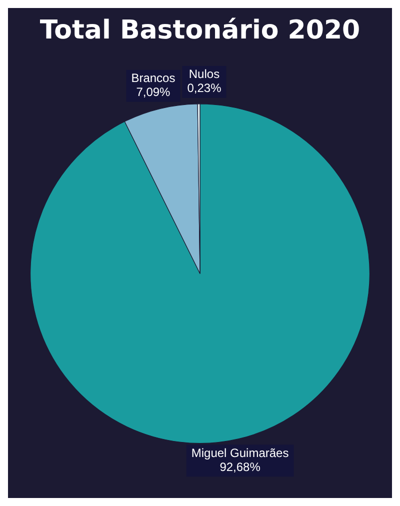  Describe the element at coordinates (153, 92) in the screenshot. I see `data-label: 7,09%` at that location.